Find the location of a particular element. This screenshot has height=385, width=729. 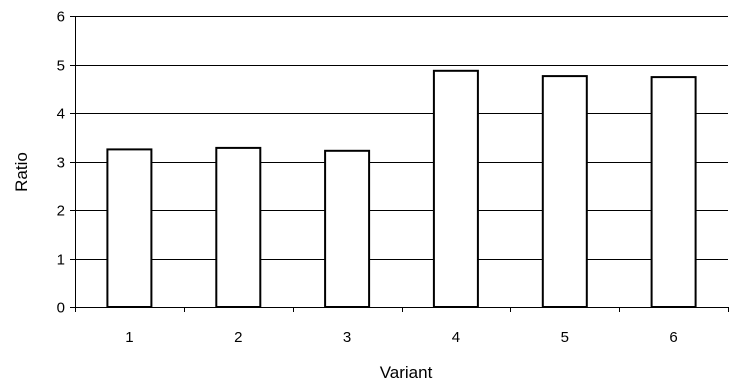

y-tick-label: 4 is located at coordinates (61, 114).